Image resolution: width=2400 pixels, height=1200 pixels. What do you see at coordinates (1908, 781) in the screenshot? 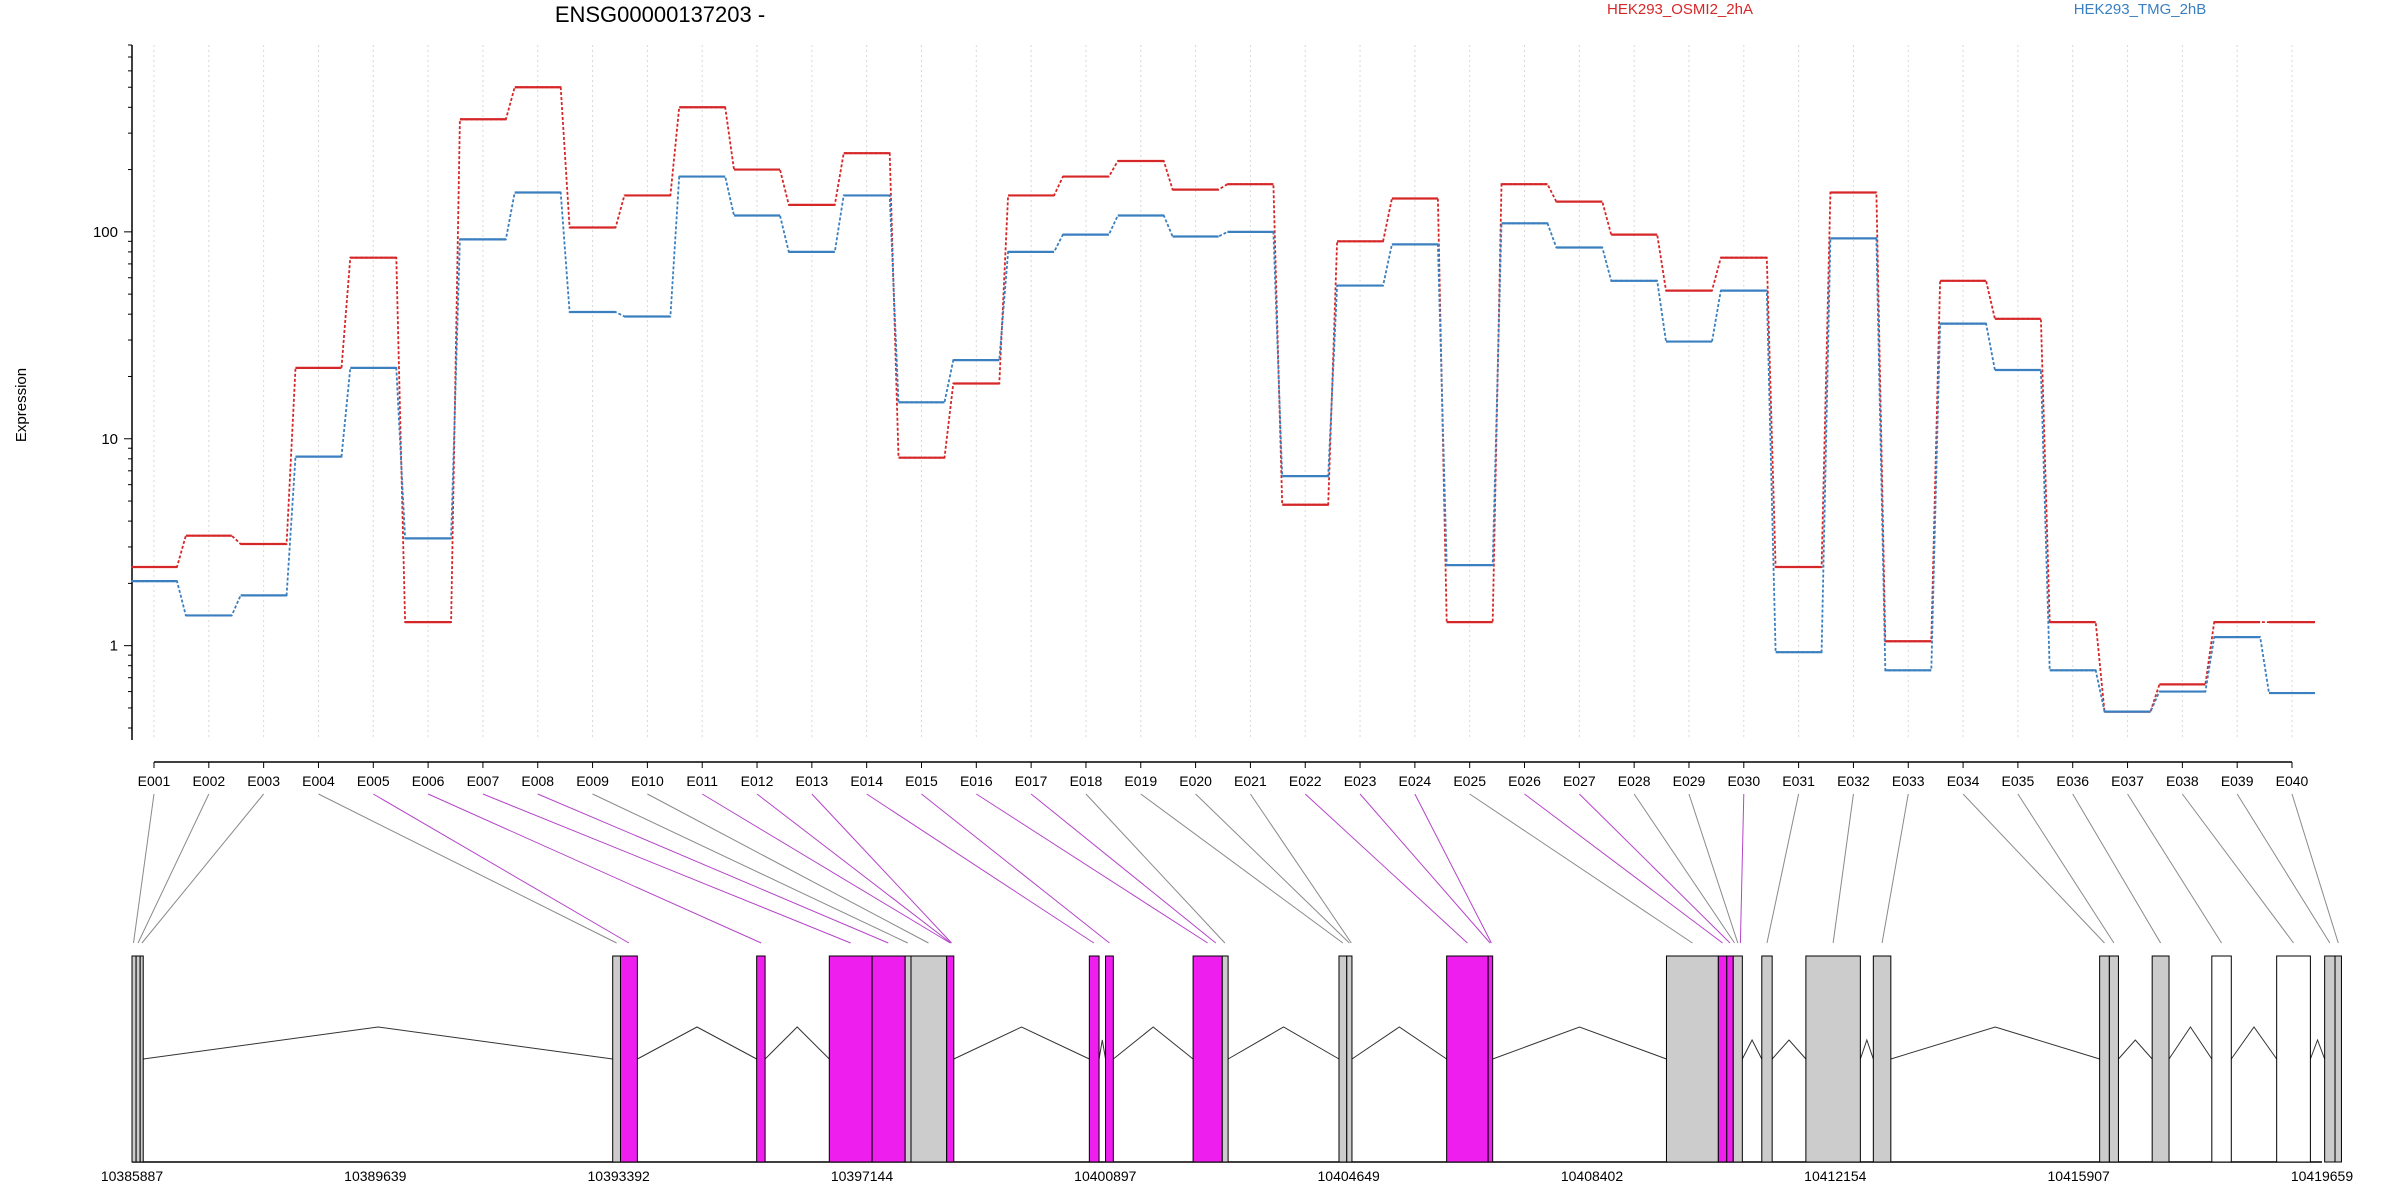
I see `exon-label-e033: E033` at bounding box center [1908, 781].